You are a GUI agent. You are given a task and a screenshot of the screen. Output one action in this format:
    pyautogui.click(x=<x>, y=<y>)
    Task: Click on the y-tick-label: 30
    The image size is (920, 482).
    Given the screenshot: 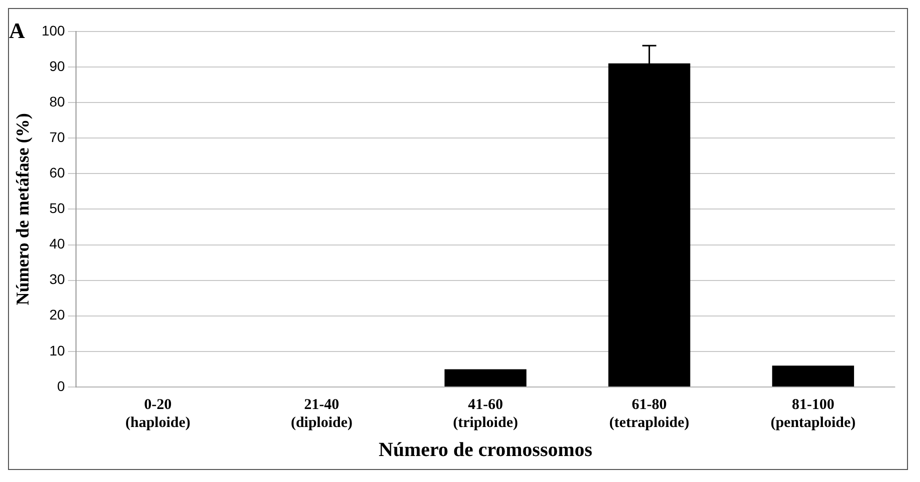 What is the action you would take?
    pyautogui.click(x=57, y=279)
    